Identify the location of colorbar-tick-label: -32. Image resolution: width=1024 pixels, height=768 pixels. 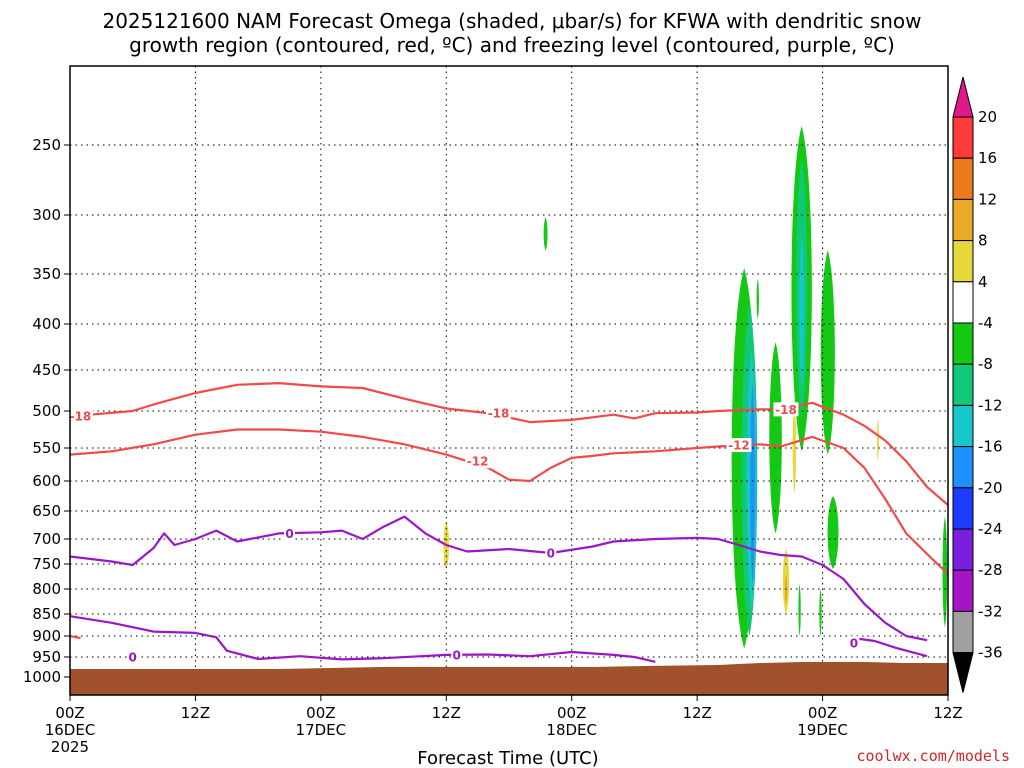
(990, 611).